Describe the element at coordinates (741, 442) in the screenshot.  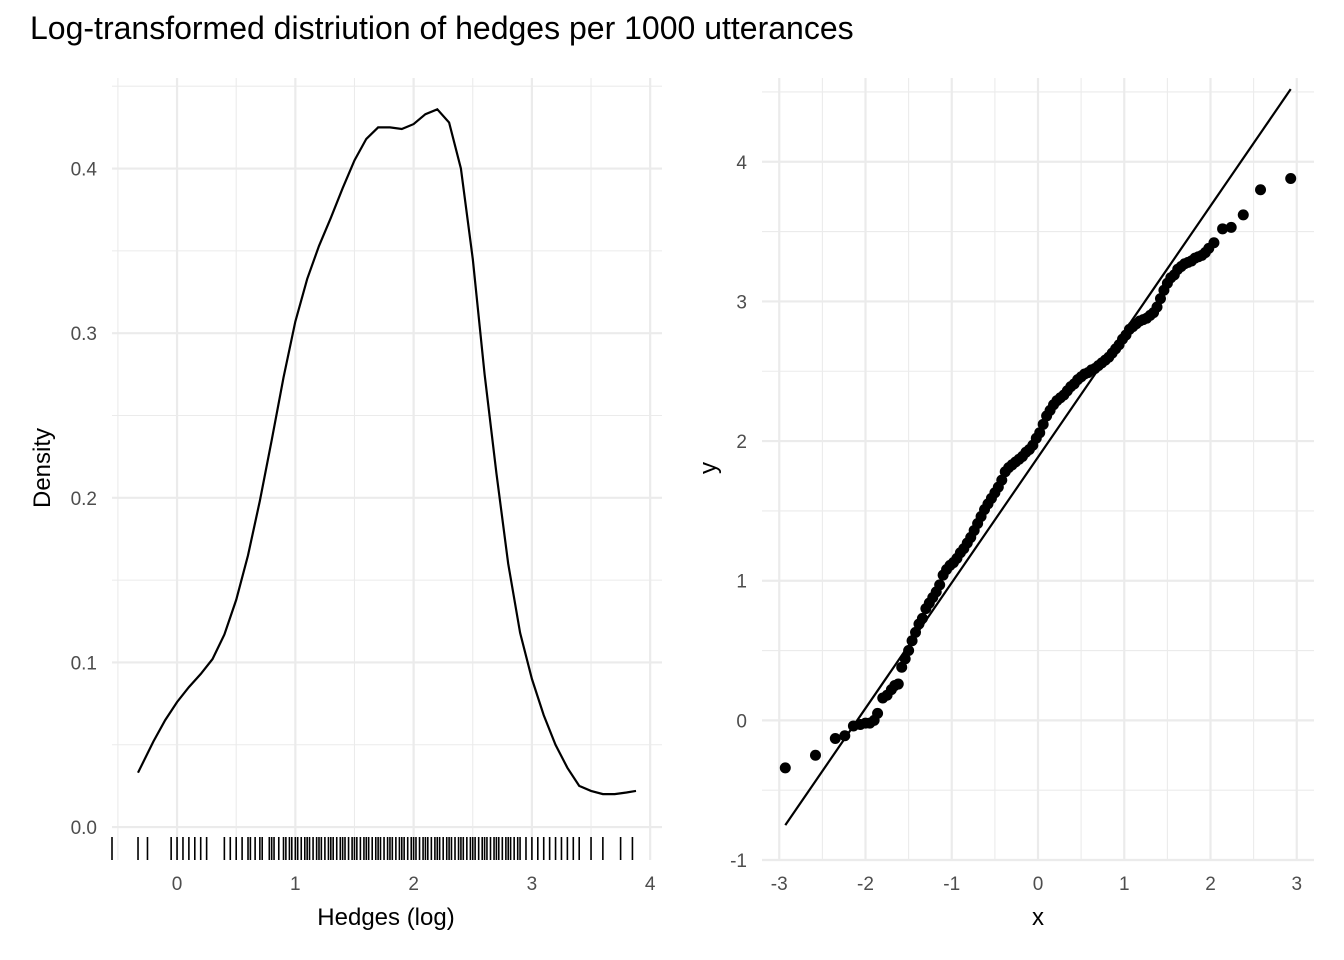
I see `qq-y-tick-label: 2` at that location.